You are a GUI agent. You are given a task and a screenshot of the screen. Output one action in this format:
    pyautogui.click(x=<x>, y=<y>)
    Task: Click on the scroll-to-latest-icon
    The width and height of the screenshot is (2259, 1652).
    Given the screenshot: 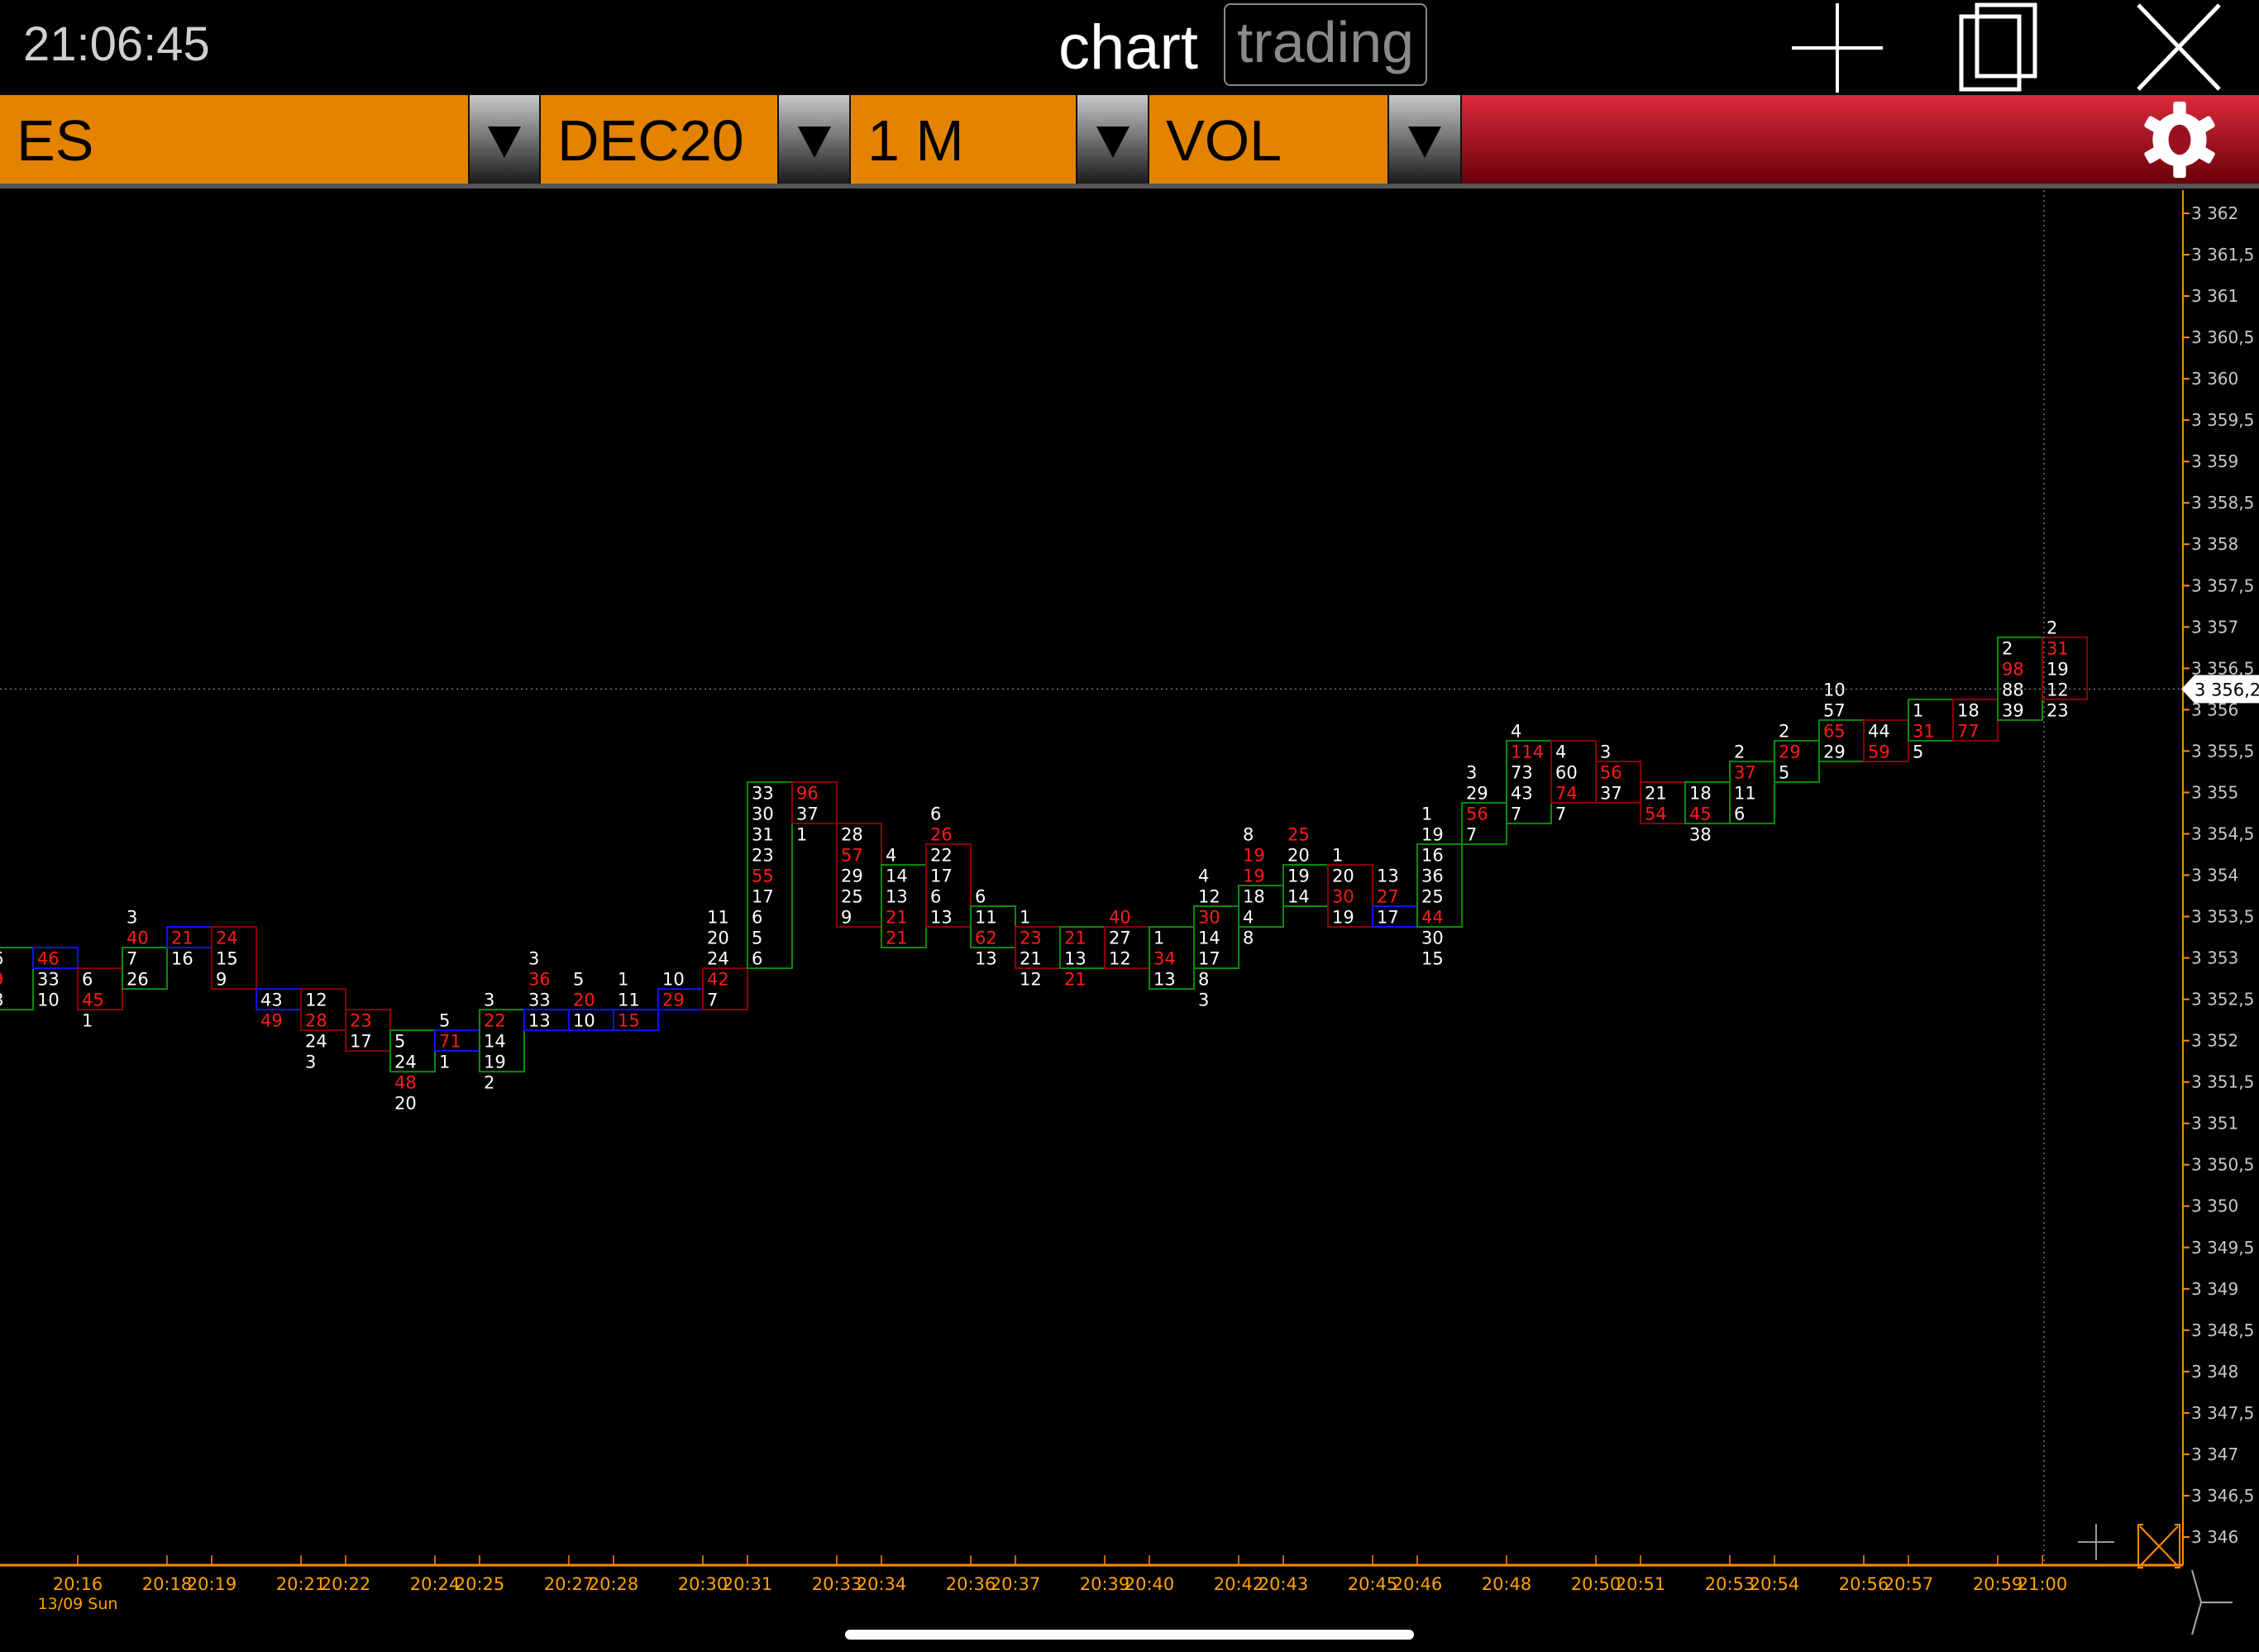 What is the action you would take?
    pyautogui.click(x=2212, y=1602)
    